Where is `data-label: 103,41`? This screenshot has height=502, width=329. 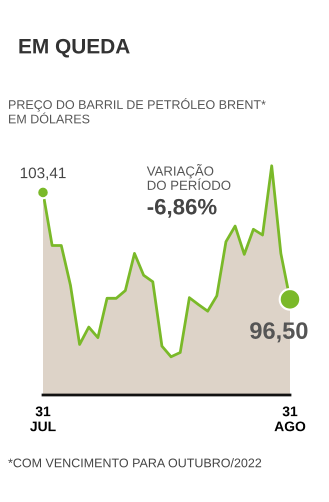 data-label: 103,41 is located at coordinates (43, 173).